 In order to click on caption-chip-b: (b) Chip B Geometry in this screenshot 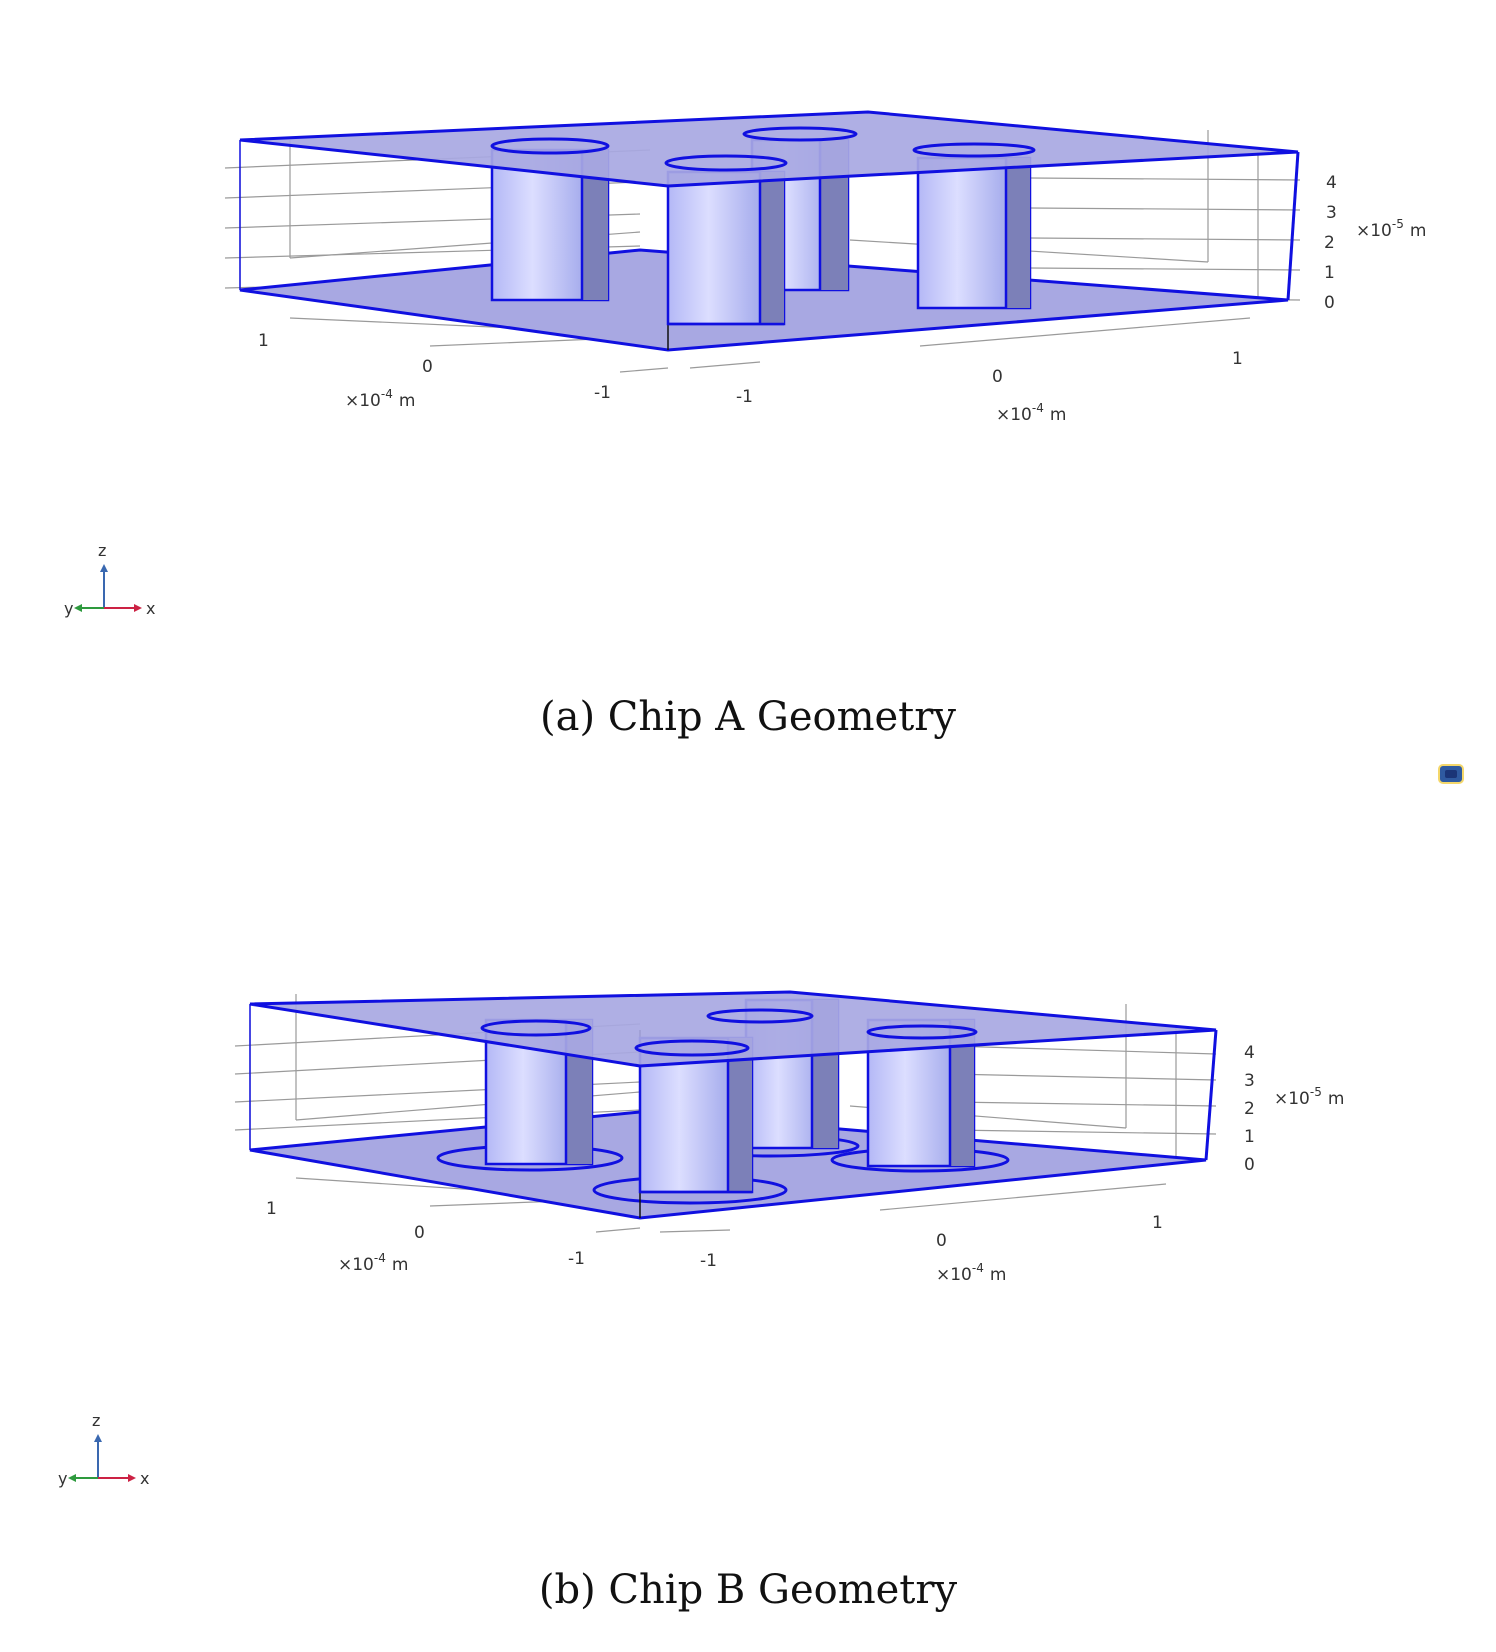, I will do `click(748, 1590)`.